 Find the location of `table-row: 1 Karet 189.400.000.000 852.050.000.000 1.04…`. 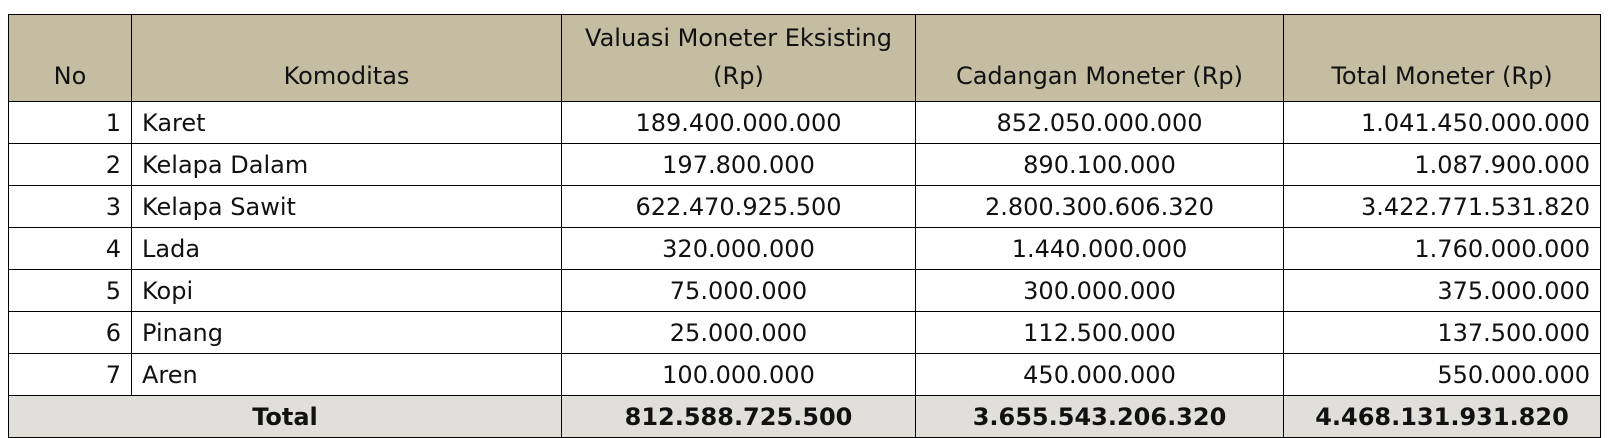

table-row: 1 Karet 189.400.000.000 852.050.000.000 1.04… is located at coordinates (804, 122).